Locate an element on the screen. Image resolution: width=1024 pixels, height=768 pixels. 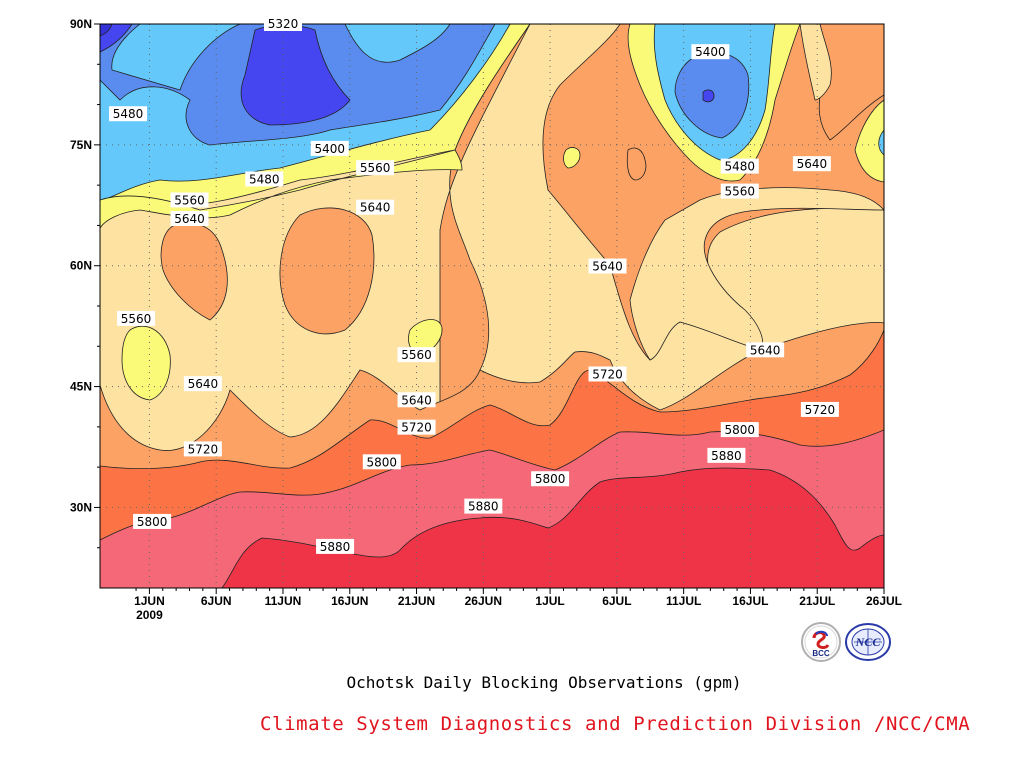
bcc-logo: BCC is located at coordinates (821, 642).